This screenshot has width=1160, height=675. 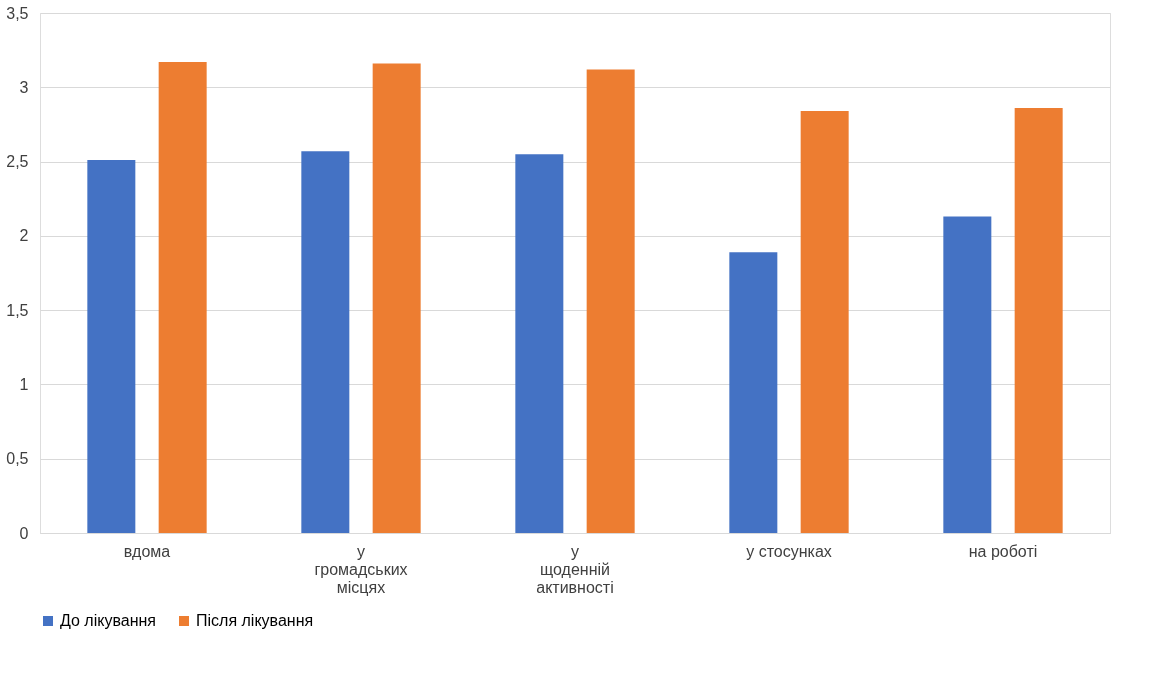 What do you see at coordinates (17, 13) in the screenshot?
I see `y-tick-label: 3,5` at bounding box center [17, 13].